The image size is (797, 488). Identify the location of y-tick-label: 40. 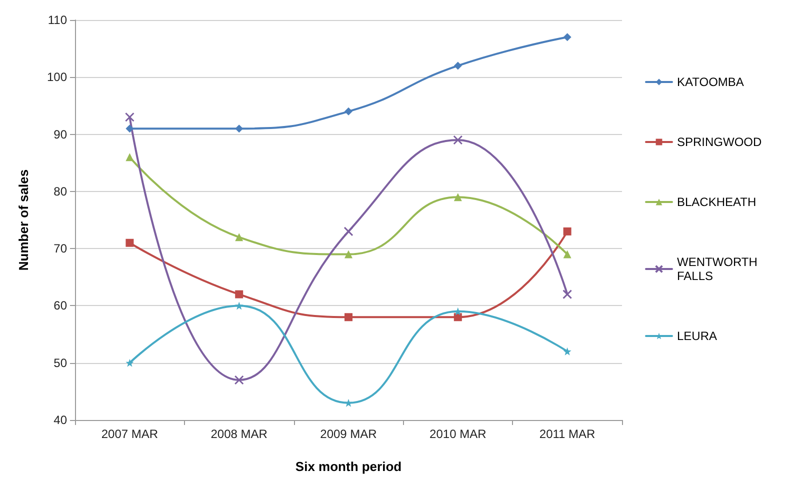
(61, 420).